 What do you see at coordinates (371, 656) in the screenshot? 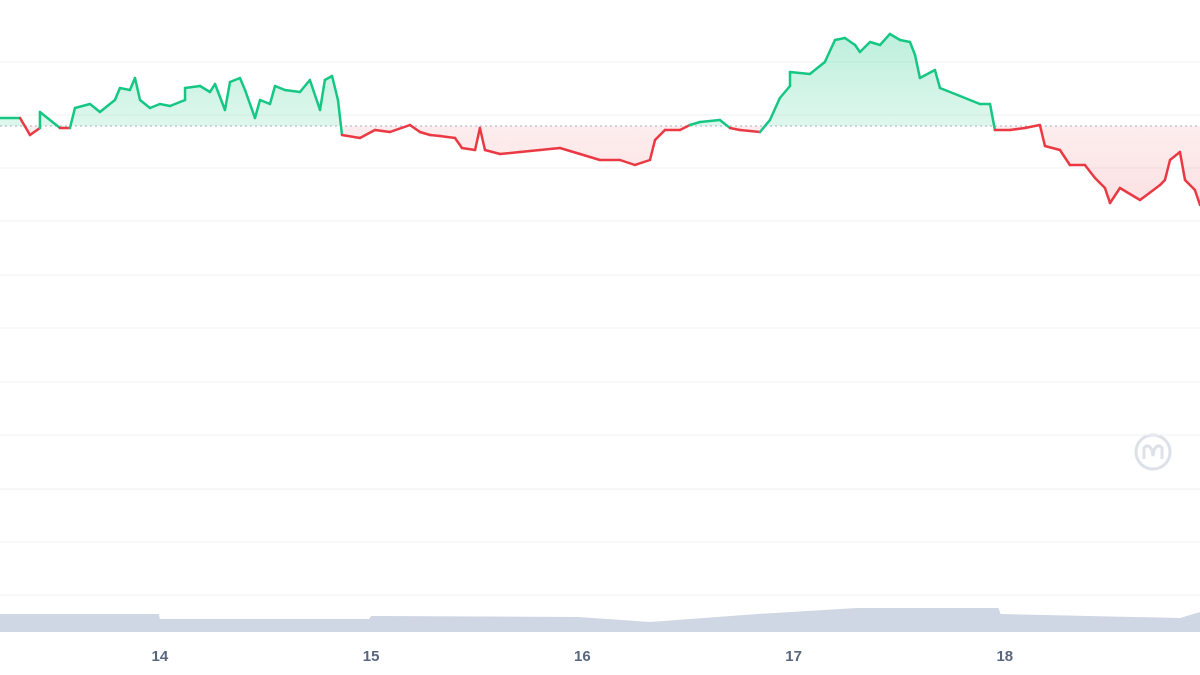
I see `x-tick-label: 15` at bounding box center [371, 656].